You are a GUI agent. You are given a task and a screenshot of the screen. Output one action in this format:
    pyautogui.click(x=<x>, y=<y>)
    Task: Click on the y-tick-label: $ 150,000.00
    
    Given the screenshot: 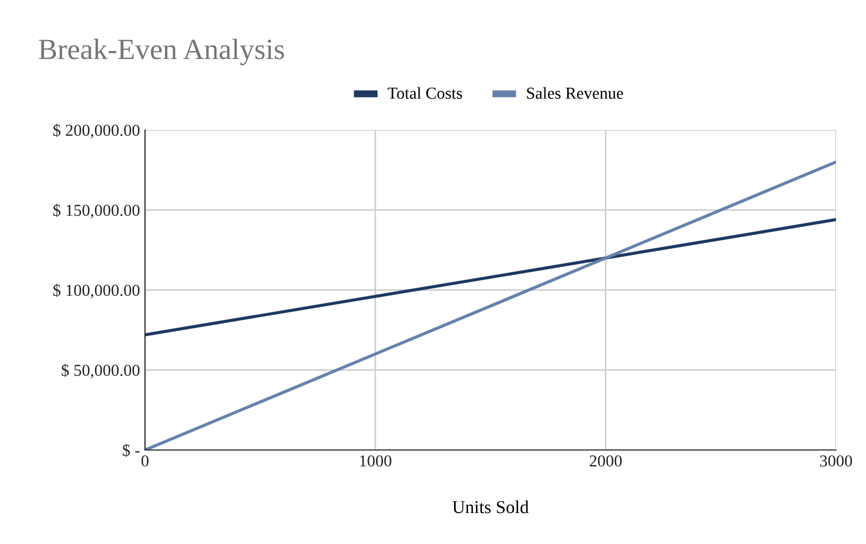 What is the action you would take?
    pyautogui.click(x=96, y=211)
    